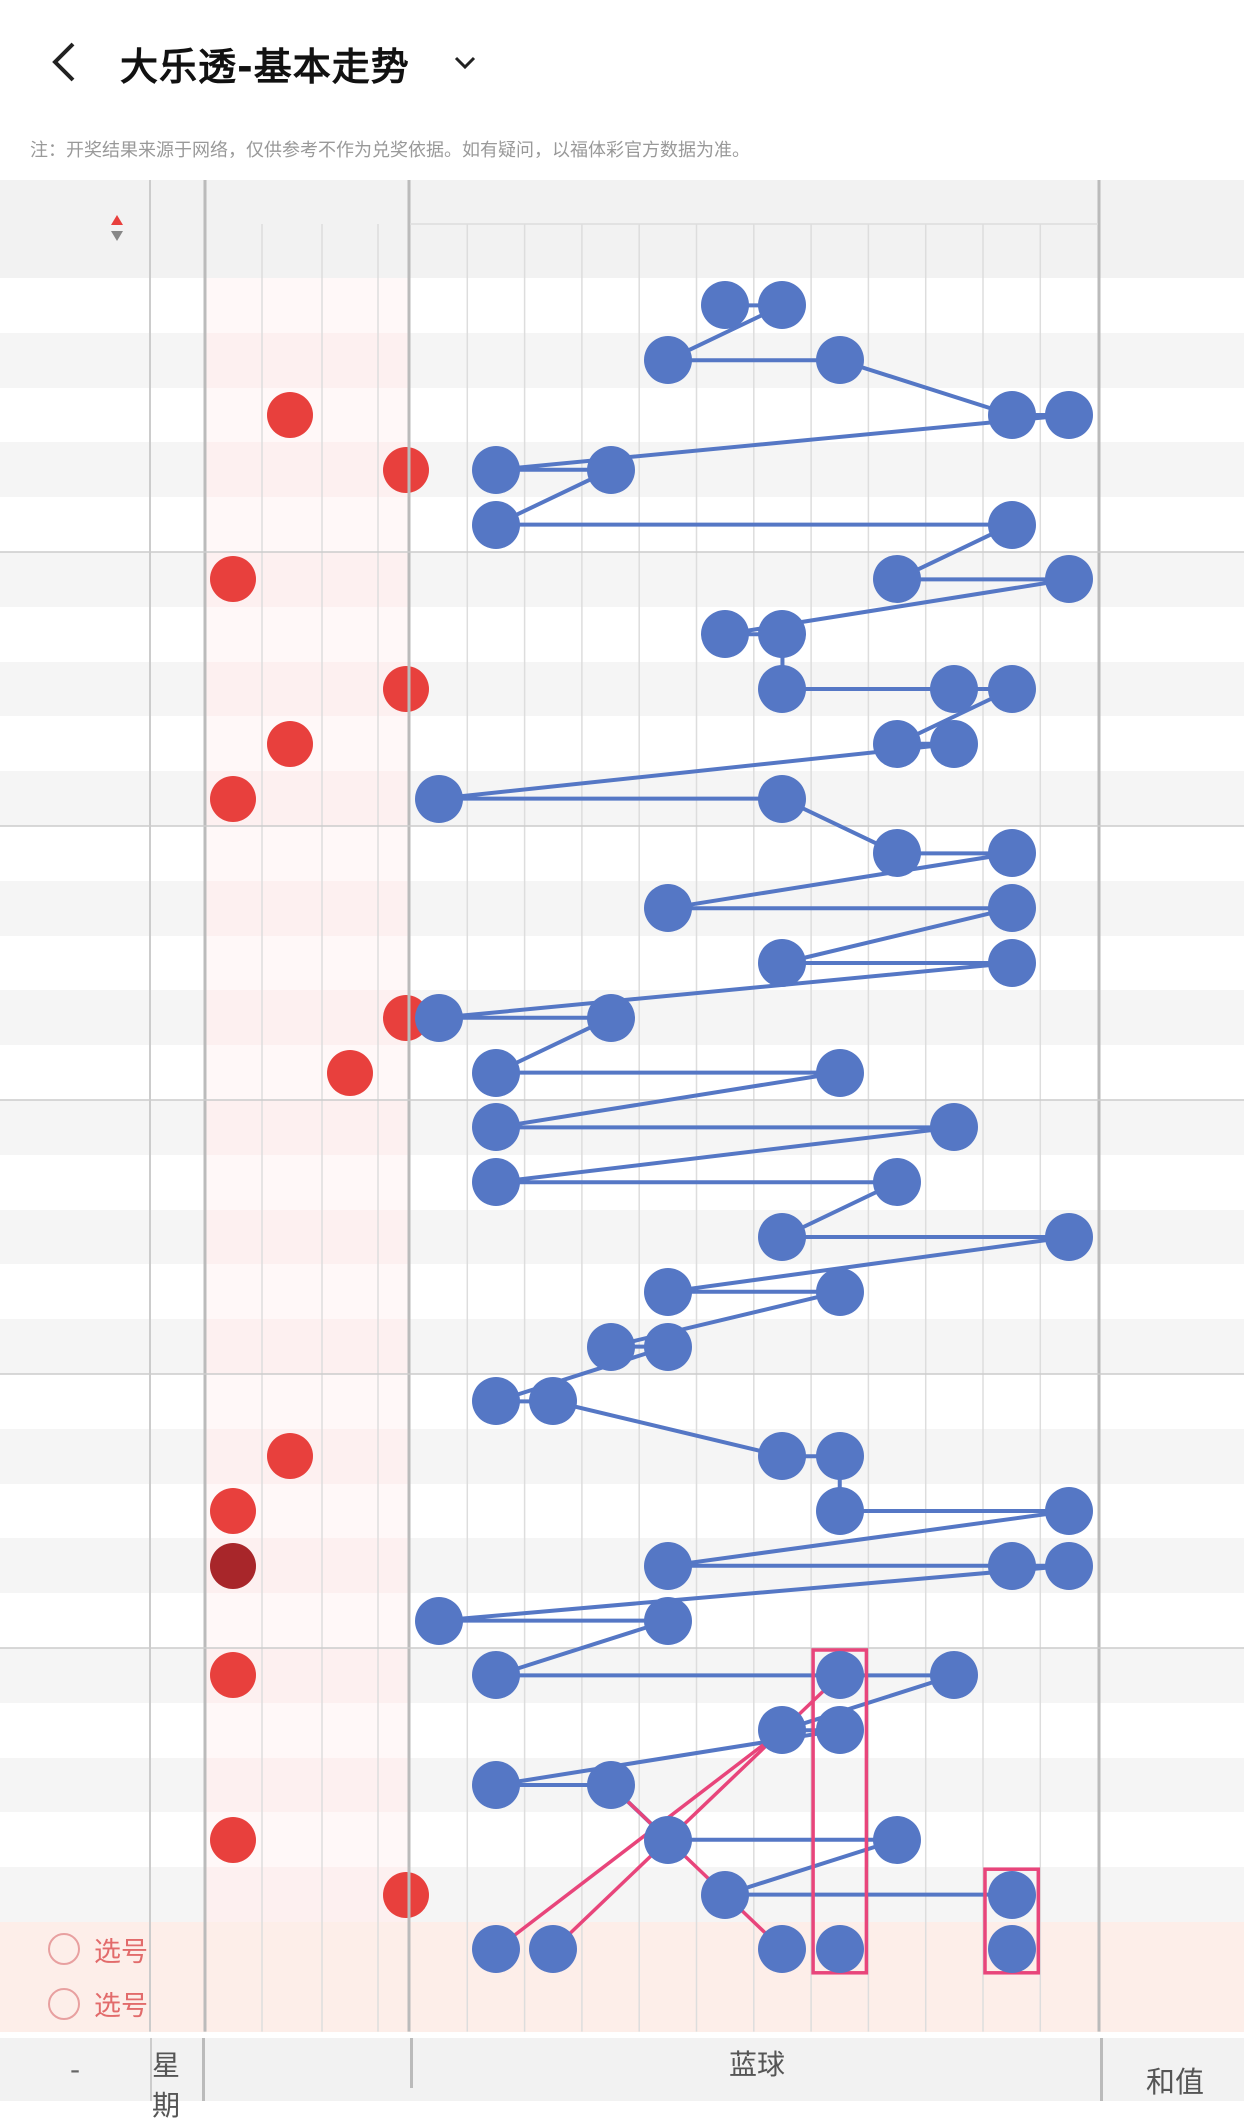  What do you see at coordinates (117, 228) in the screenshot?
I see `sort-arrows-icon` at bounding box center [117, 228].